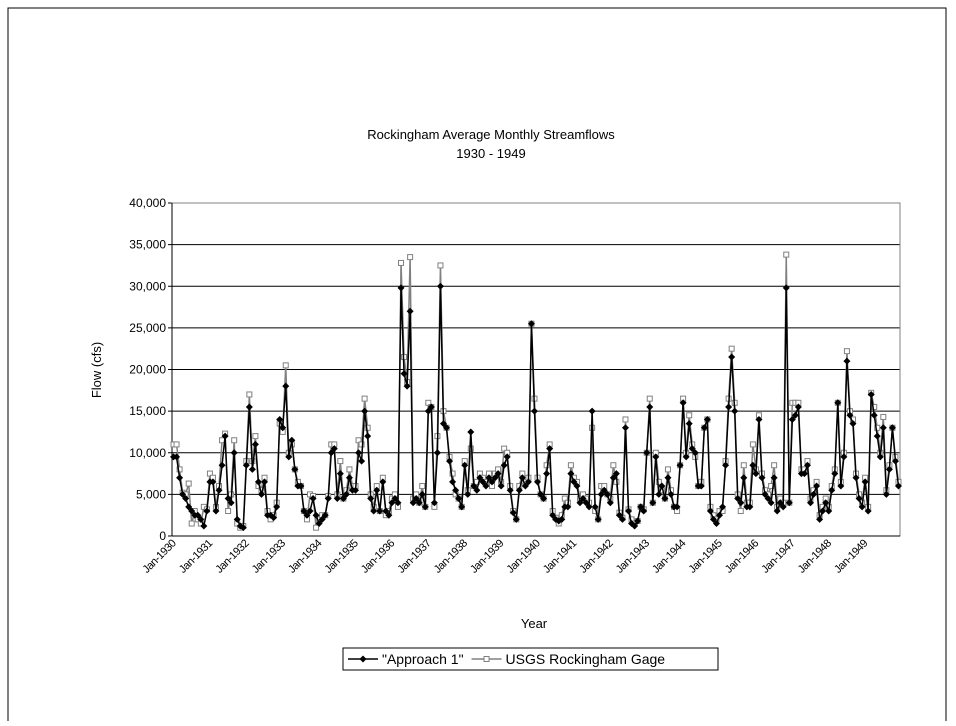 This screenshot has width=956, height=726. Describe the element at coordinates (147, 370) in the screenshot. I see `y-tick-label: 20,000` at that location.